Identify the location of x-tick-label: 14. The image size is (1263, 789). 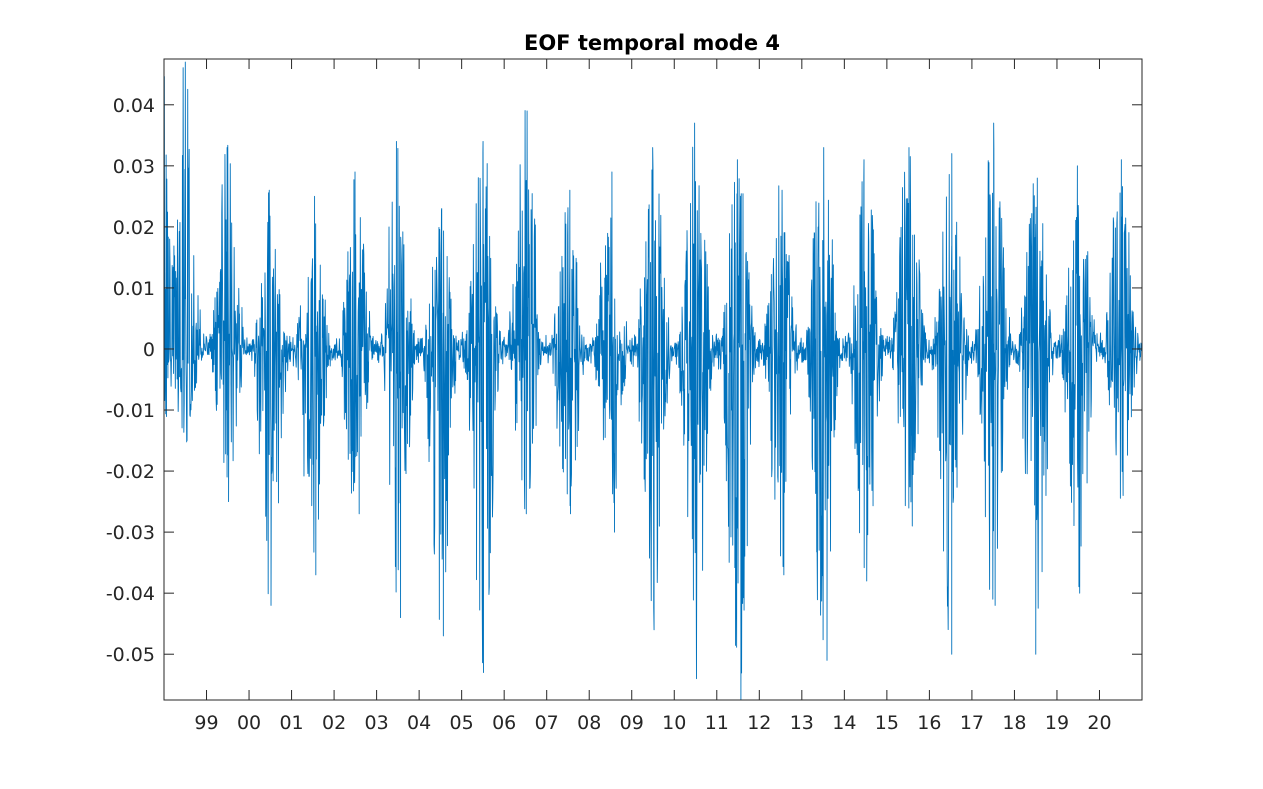
(844, 723).